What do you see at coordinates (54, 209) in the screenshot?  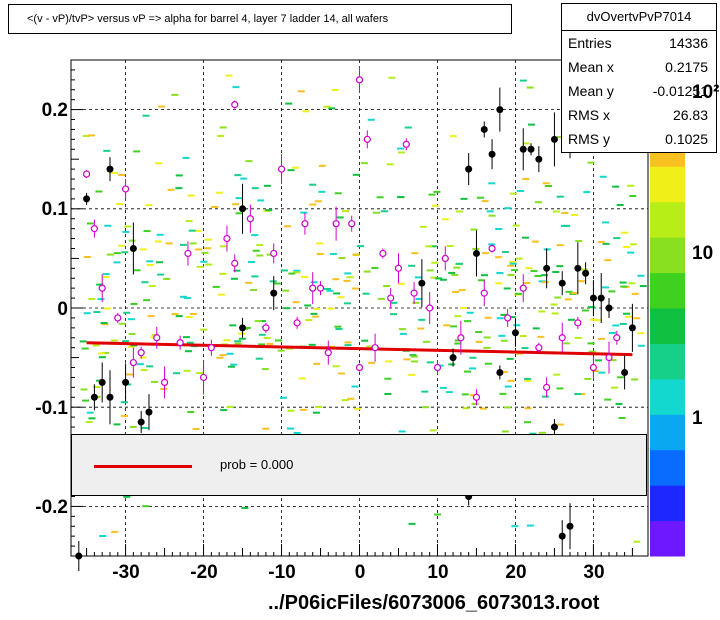 I see `y-tick-label: 0.1` at bounding box center [54, 209].